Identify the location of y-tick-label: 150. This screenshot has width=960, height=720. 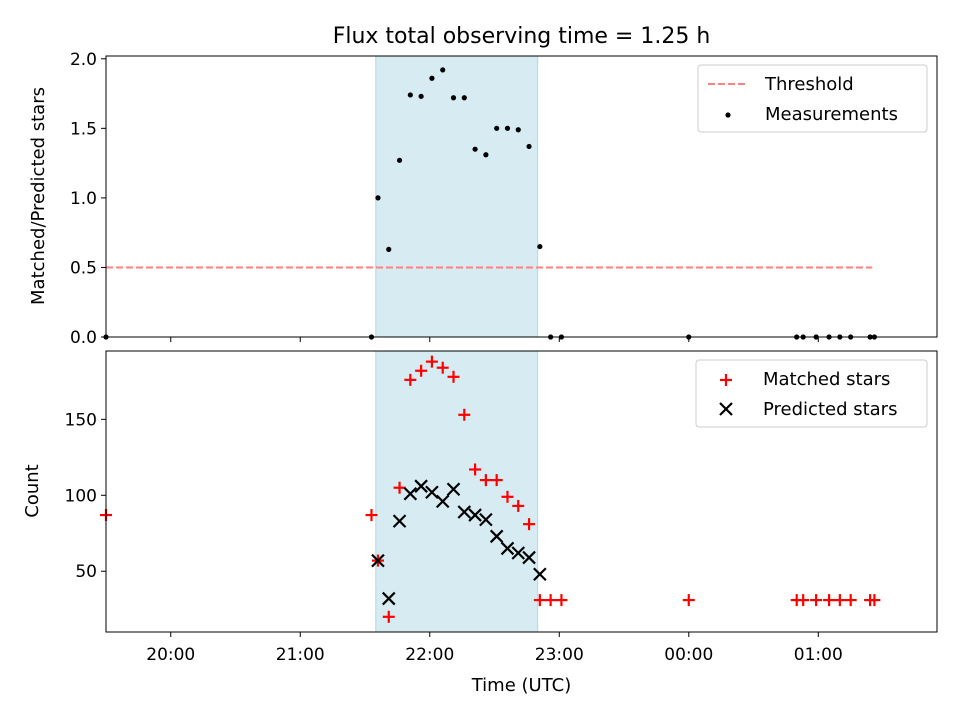
(81, 420).